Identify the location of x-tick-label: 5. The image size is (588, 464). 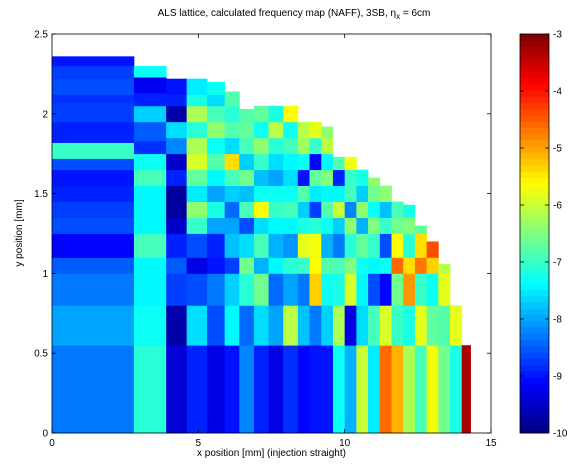
(199, 443).